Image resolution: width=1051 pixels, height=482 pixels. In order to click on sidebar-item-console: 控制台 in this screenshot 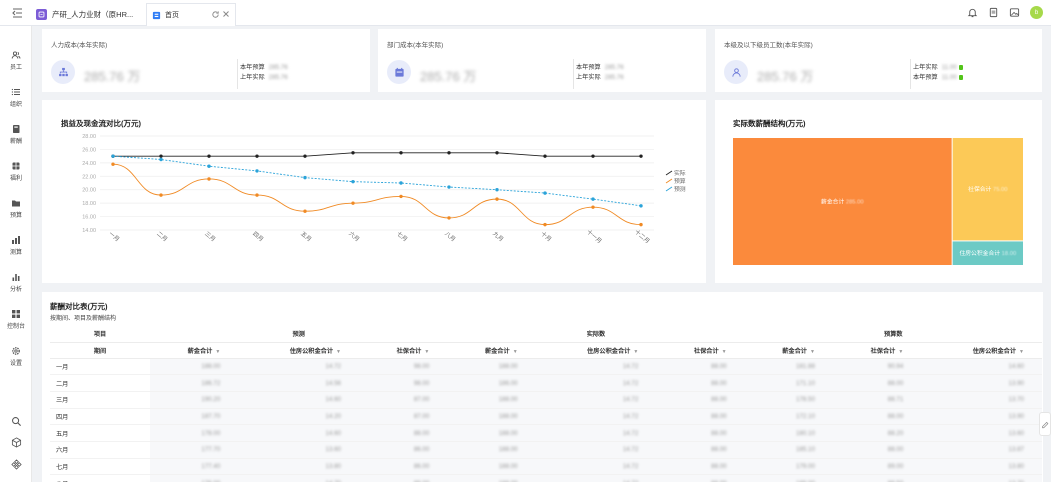, I will do `click(16, 319)`.